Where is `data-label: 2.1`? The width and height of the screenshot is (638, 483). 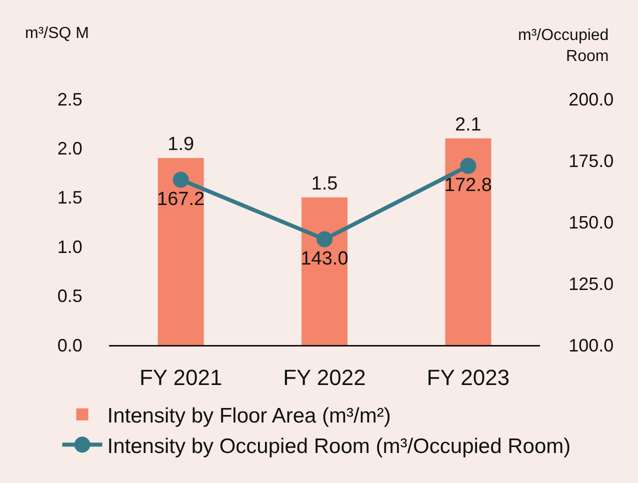
data-label: 2.1 is located at coordinates (468, 125).